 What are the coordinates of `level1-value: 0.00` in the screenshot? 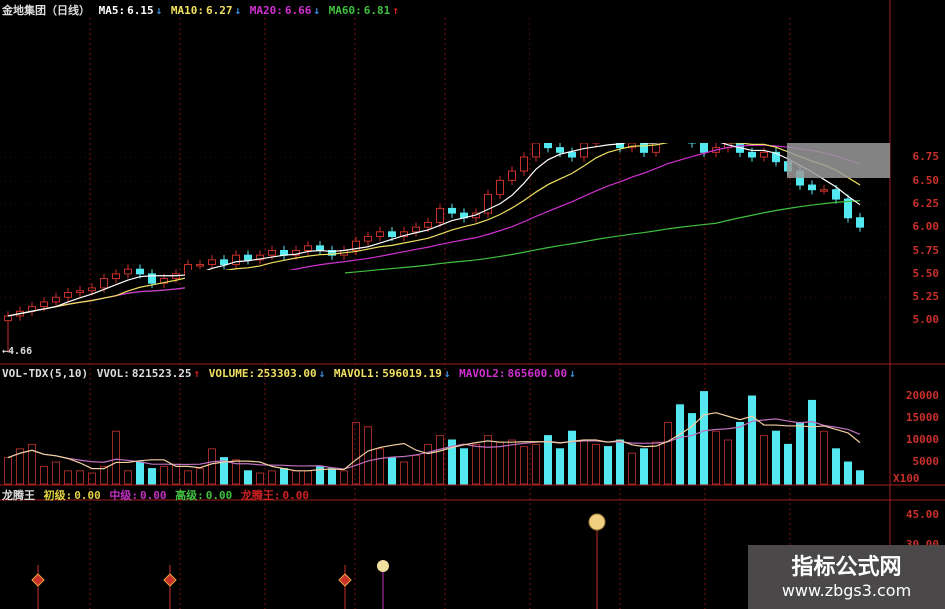 It's located at (87, 495).